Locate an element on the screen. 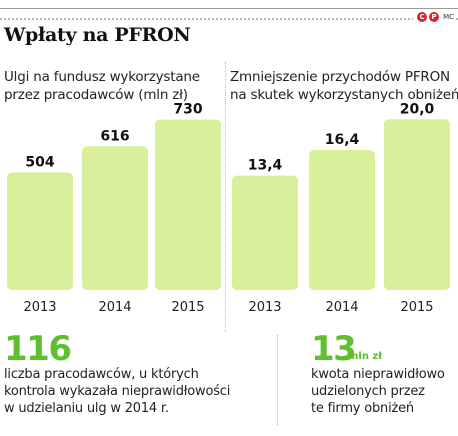 Image resolution: width=458 pixels, height=436 pixels. value-label-right-2014: 16,4 is located at coordinates (342, 140).